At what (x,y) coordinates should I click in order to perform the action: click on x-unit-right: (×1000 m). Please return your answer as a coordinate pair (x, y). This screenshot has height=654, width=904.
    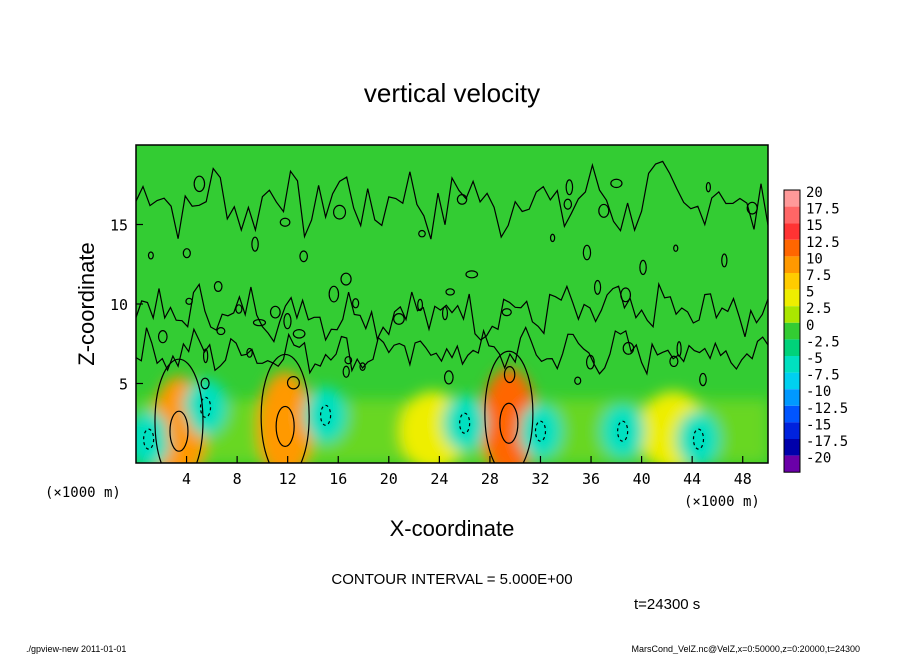
    Looking at the image, I should click on (722, 502).